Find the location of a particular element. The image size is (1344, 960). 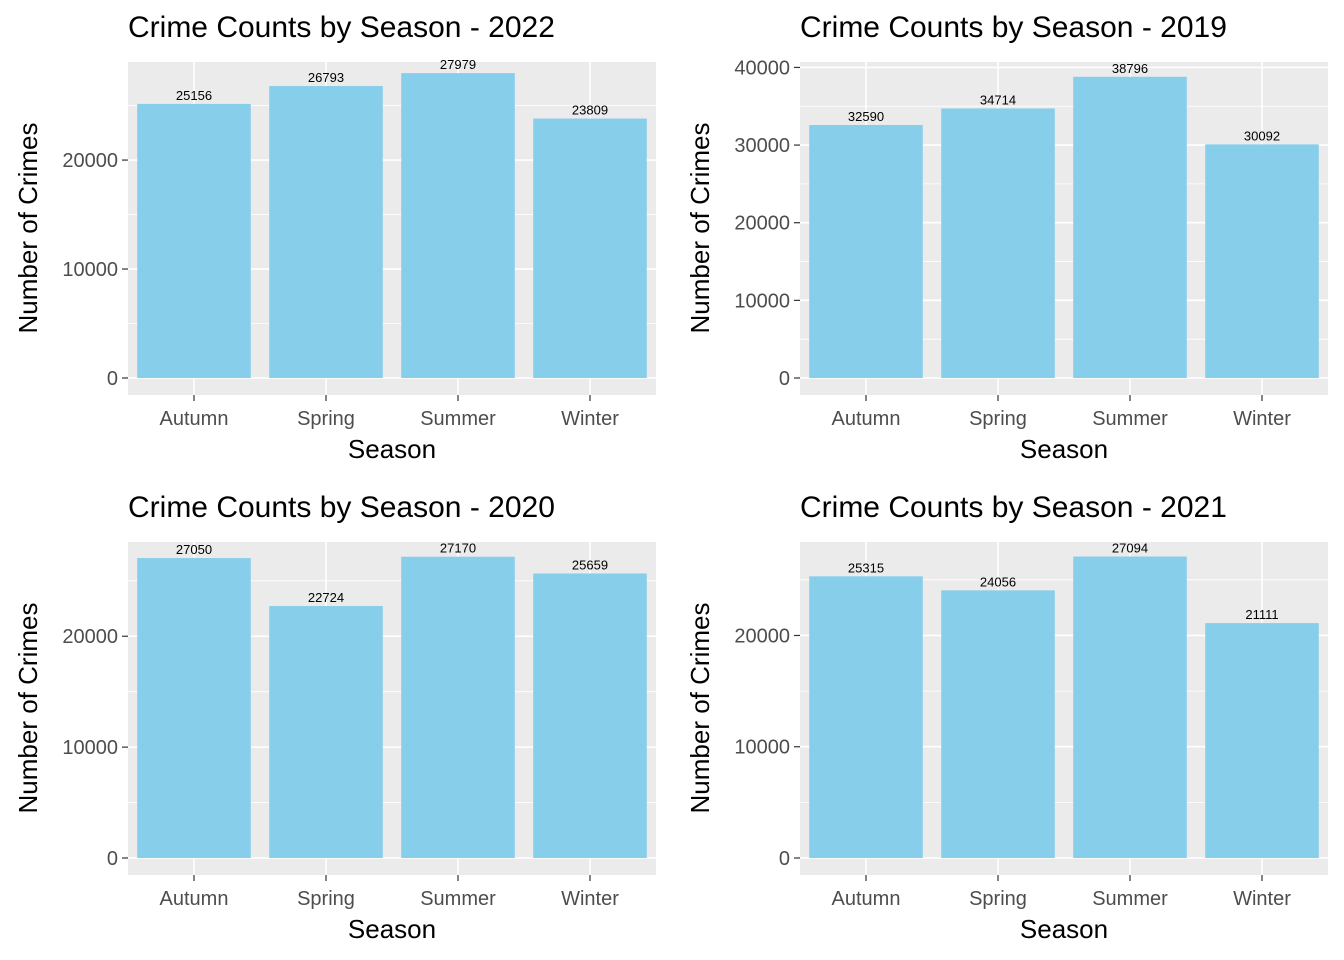

data-label: 38796 is located at coordinates (1130, 68).